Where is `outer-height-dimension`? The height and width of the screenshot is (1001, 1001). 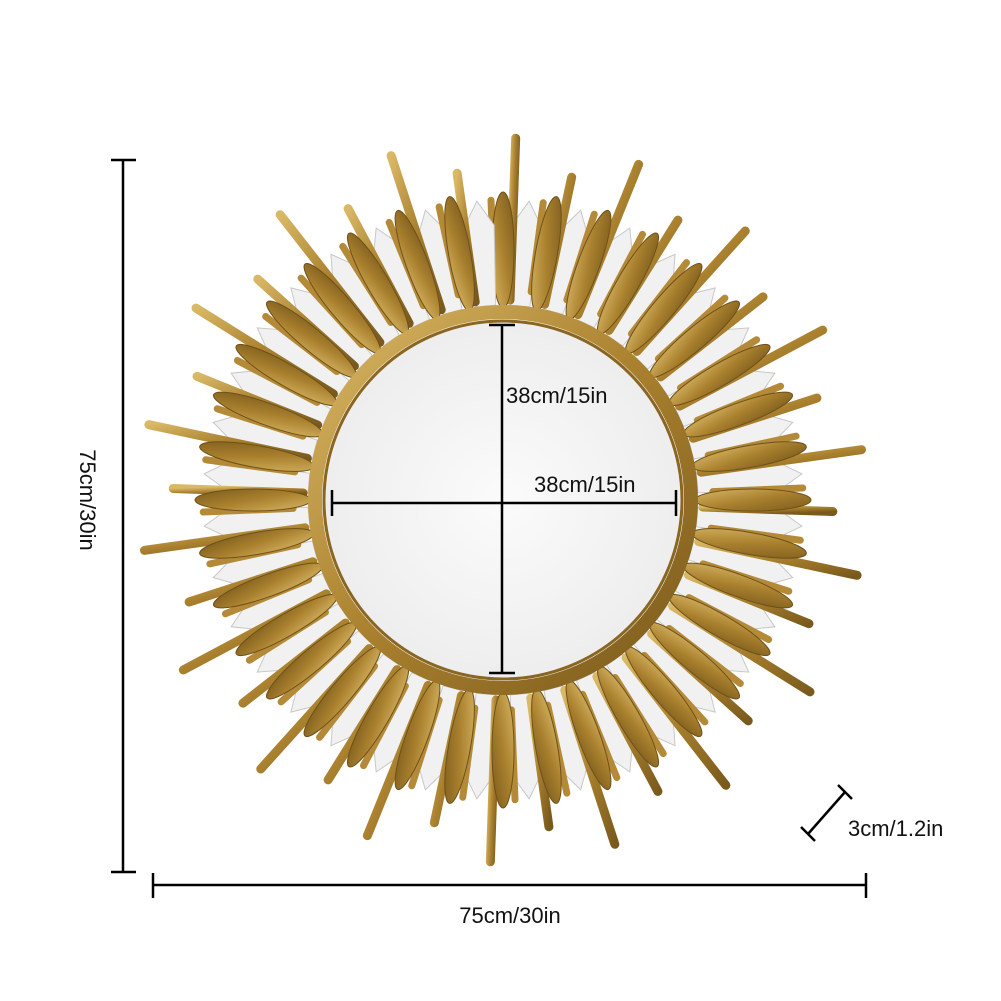 outer-height-dimension is located at coordinates (123, 516).